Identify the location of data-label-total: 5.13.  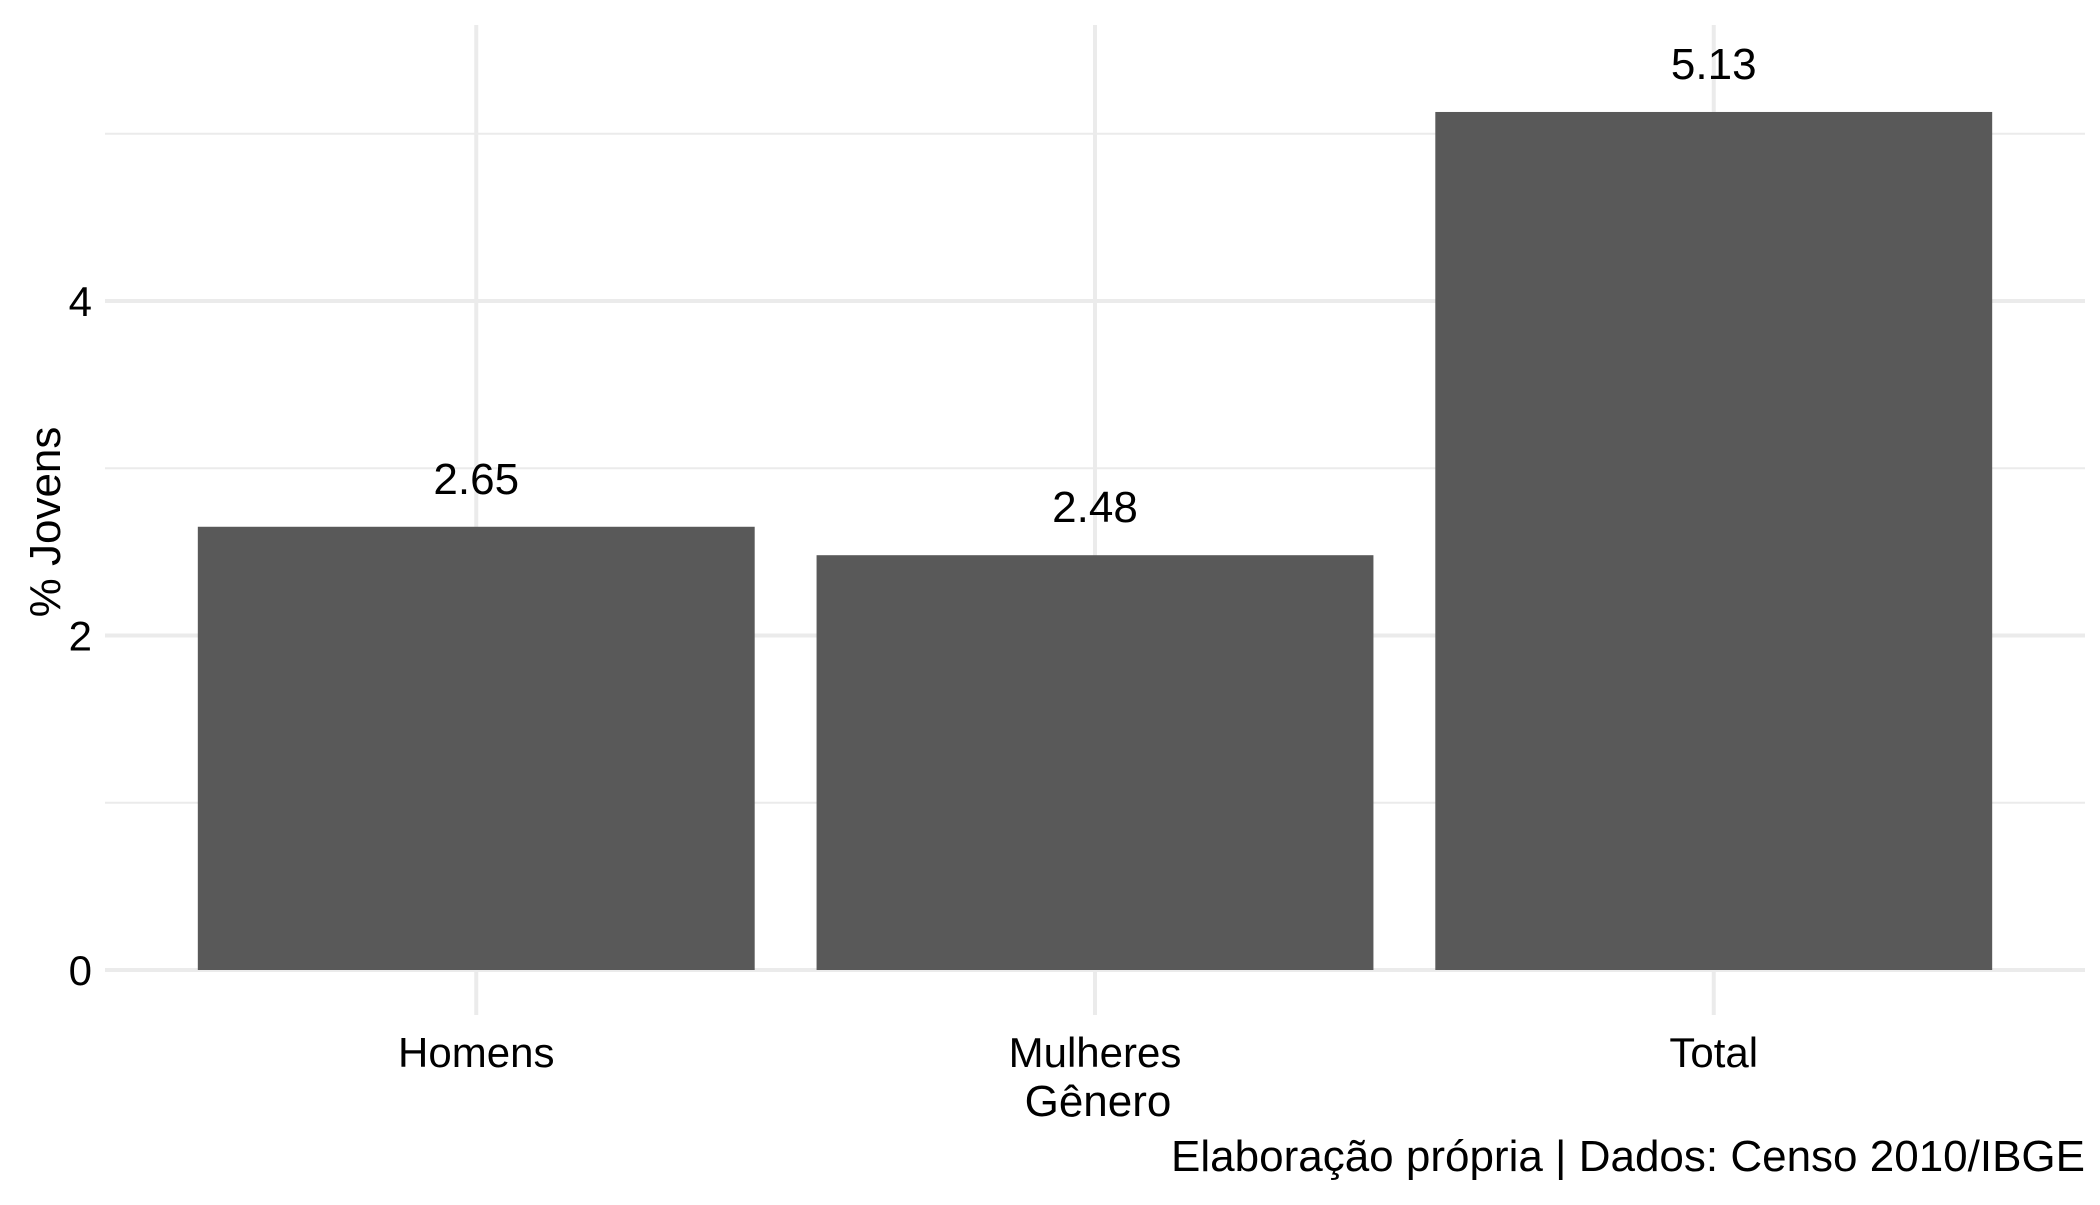
(1714, 64).